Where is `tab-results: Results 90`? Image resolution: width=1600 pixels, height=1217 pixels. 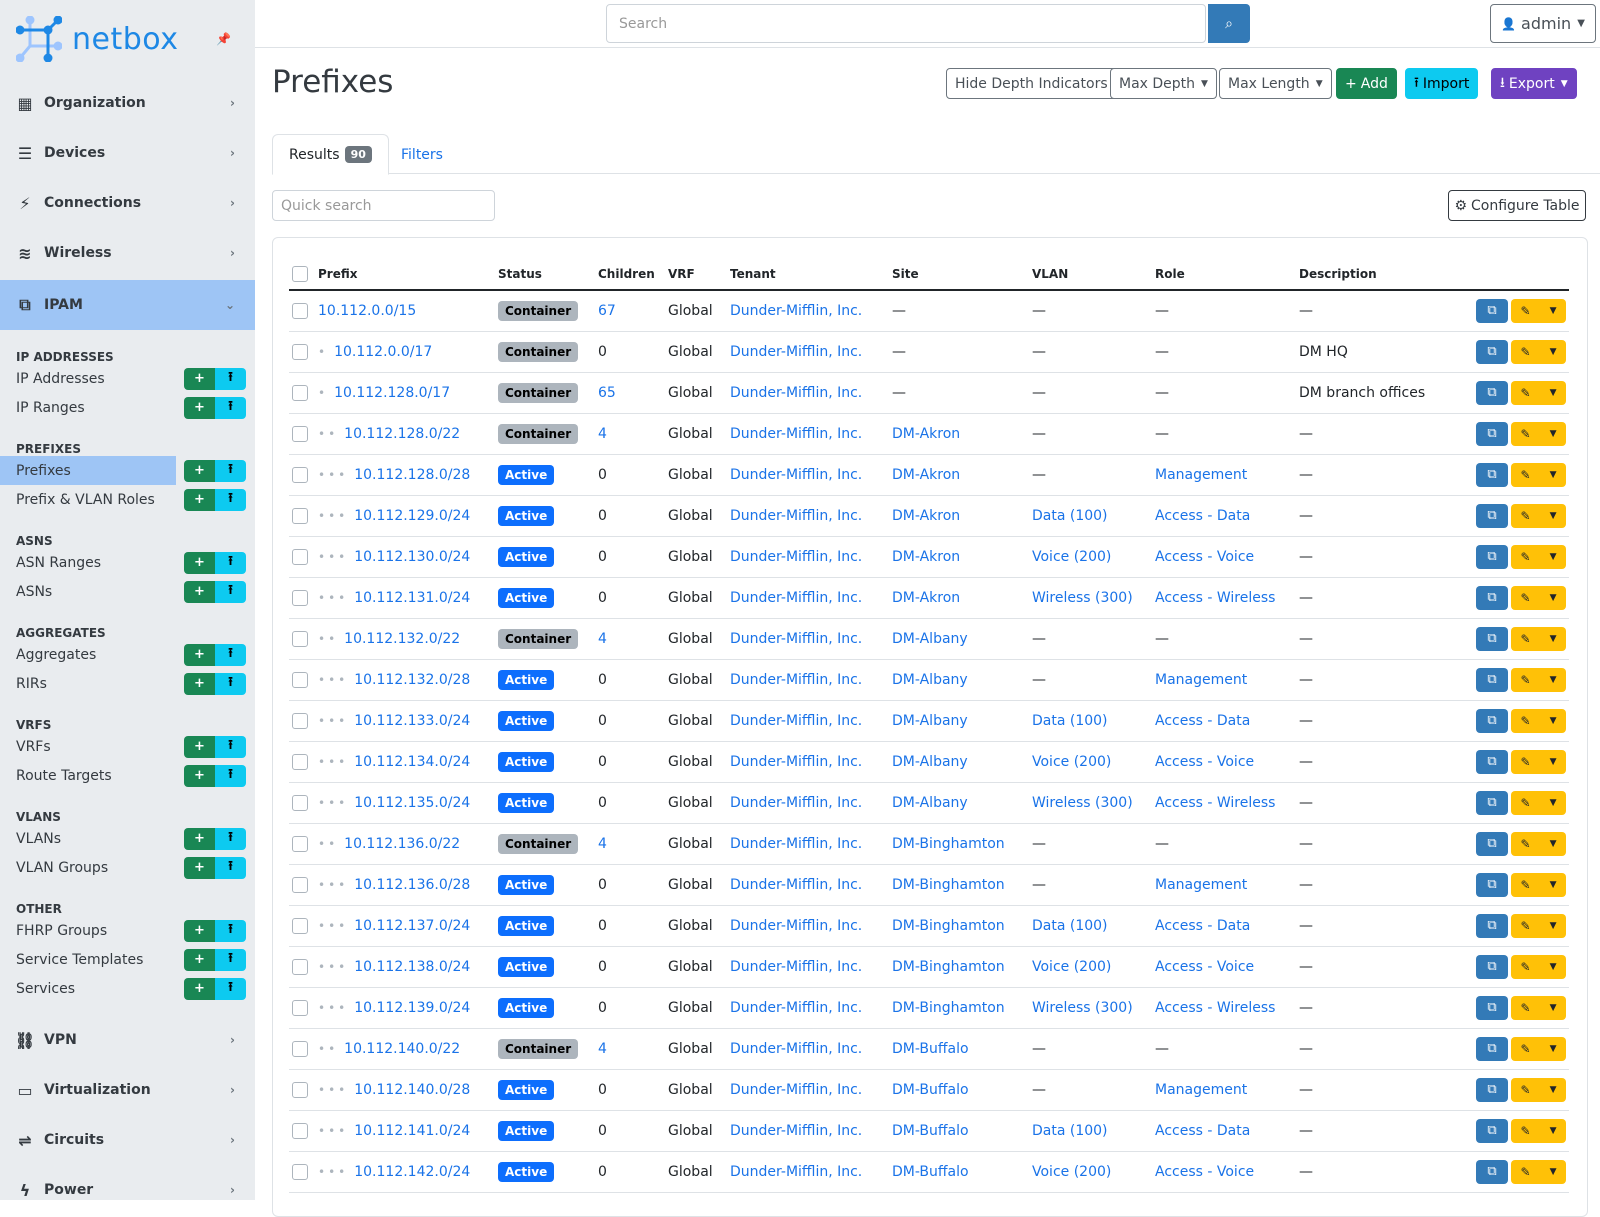
tab-results: Results 90 is located at coordinates (330, 154).